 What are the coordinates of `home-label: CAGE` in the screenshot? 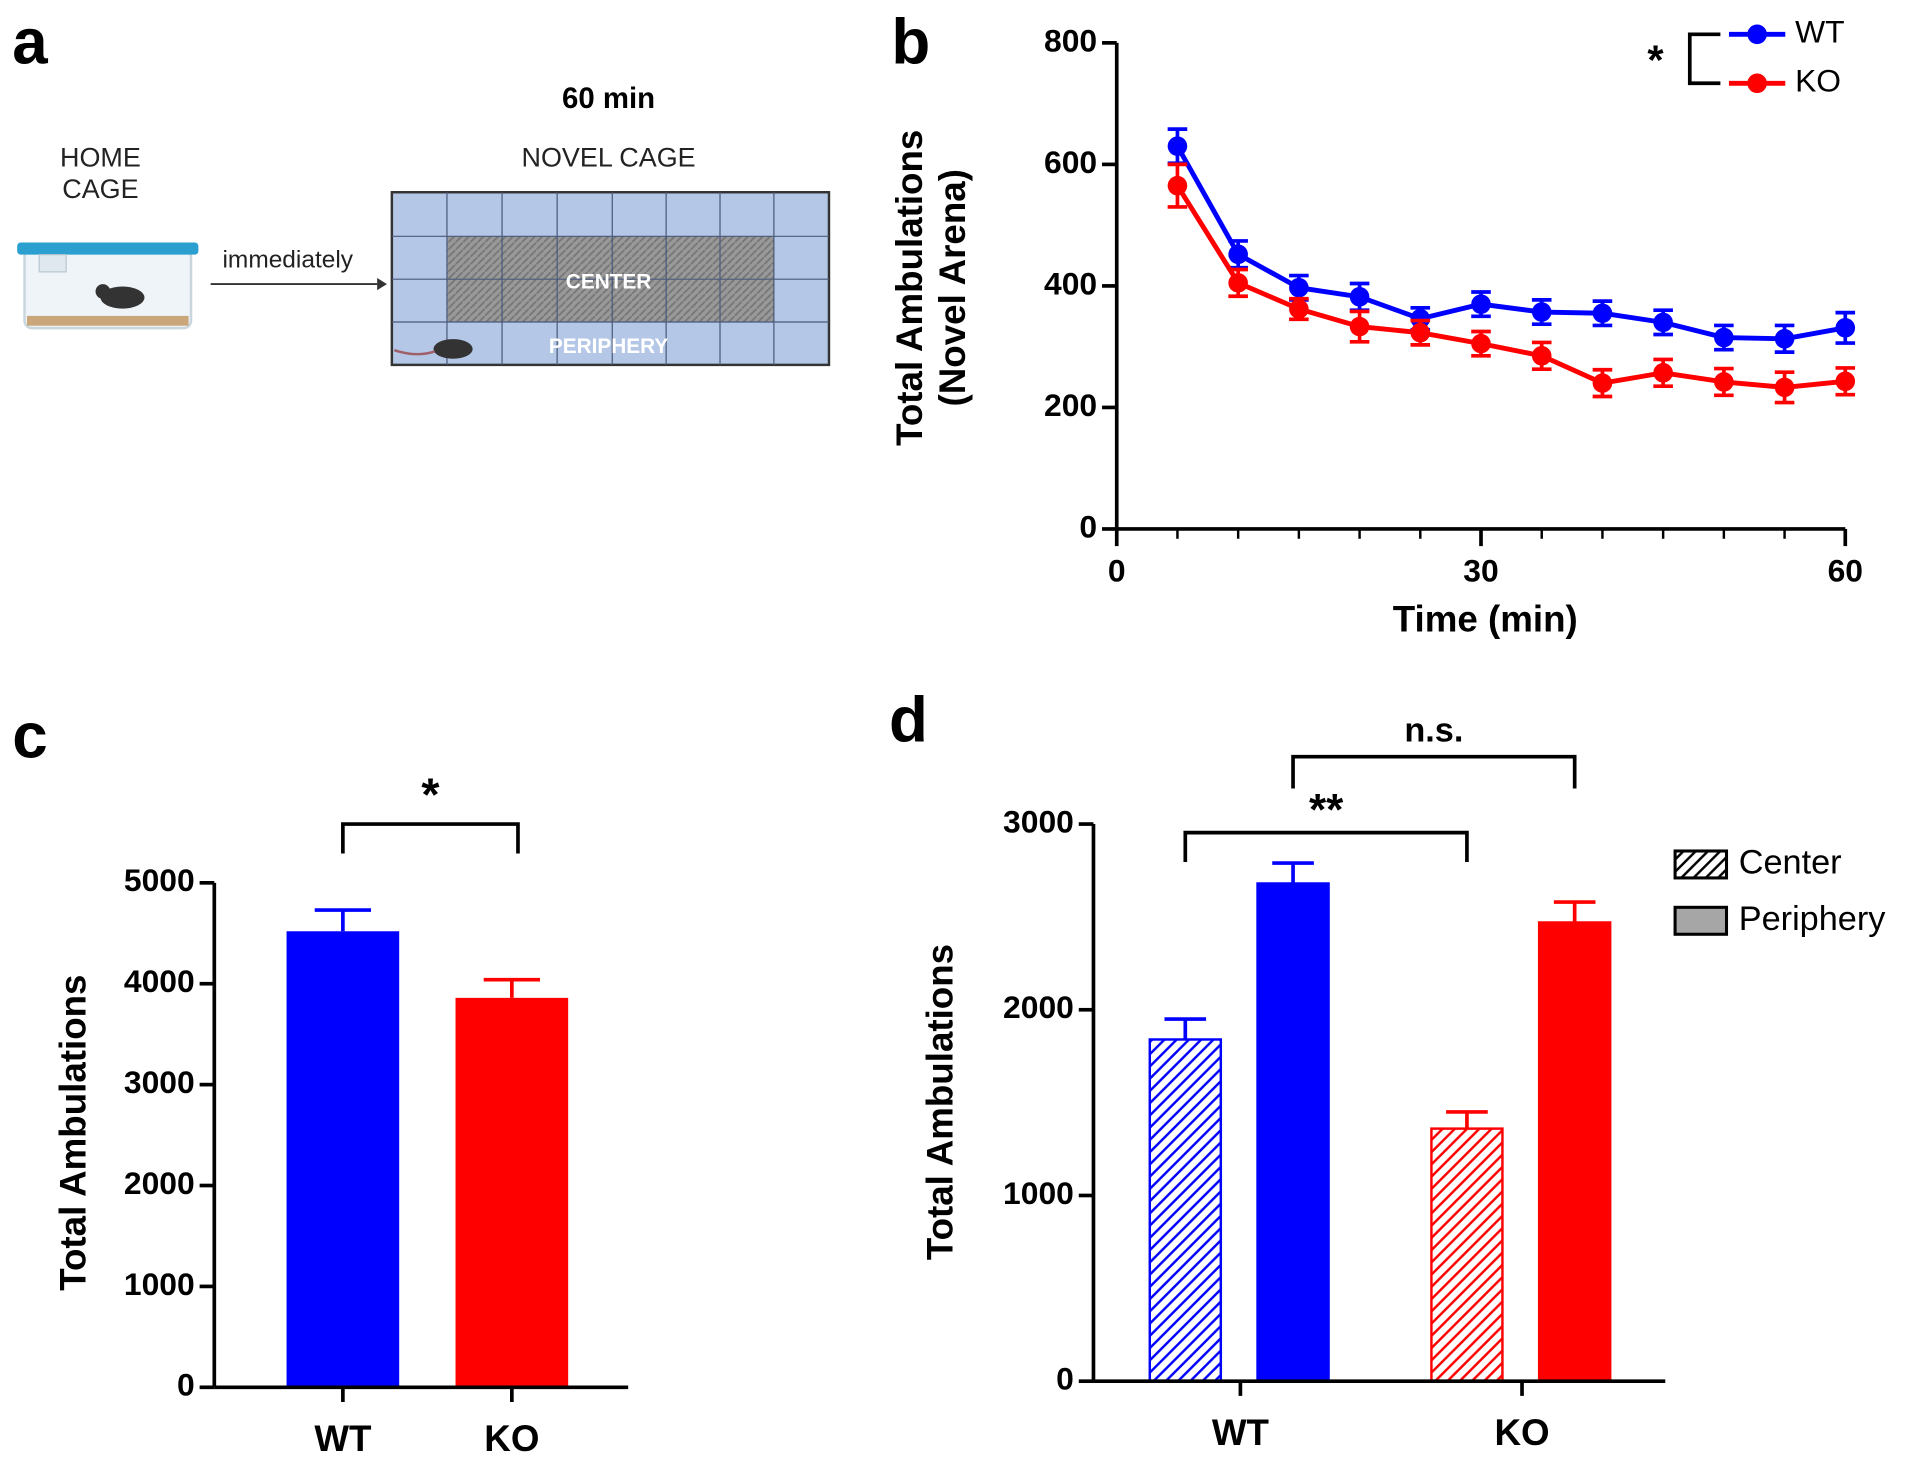 It's located at (100, 189).